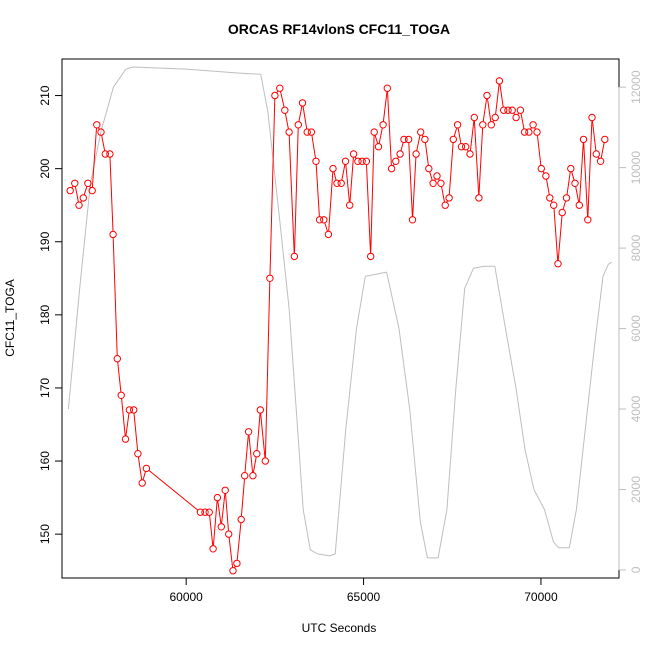 The height and width of the screenshot is (650, 650). What do you see at coordinates (45, 461) in the screenshot?
I see `y-tick-label: 160` at bounding box center [45, 461].